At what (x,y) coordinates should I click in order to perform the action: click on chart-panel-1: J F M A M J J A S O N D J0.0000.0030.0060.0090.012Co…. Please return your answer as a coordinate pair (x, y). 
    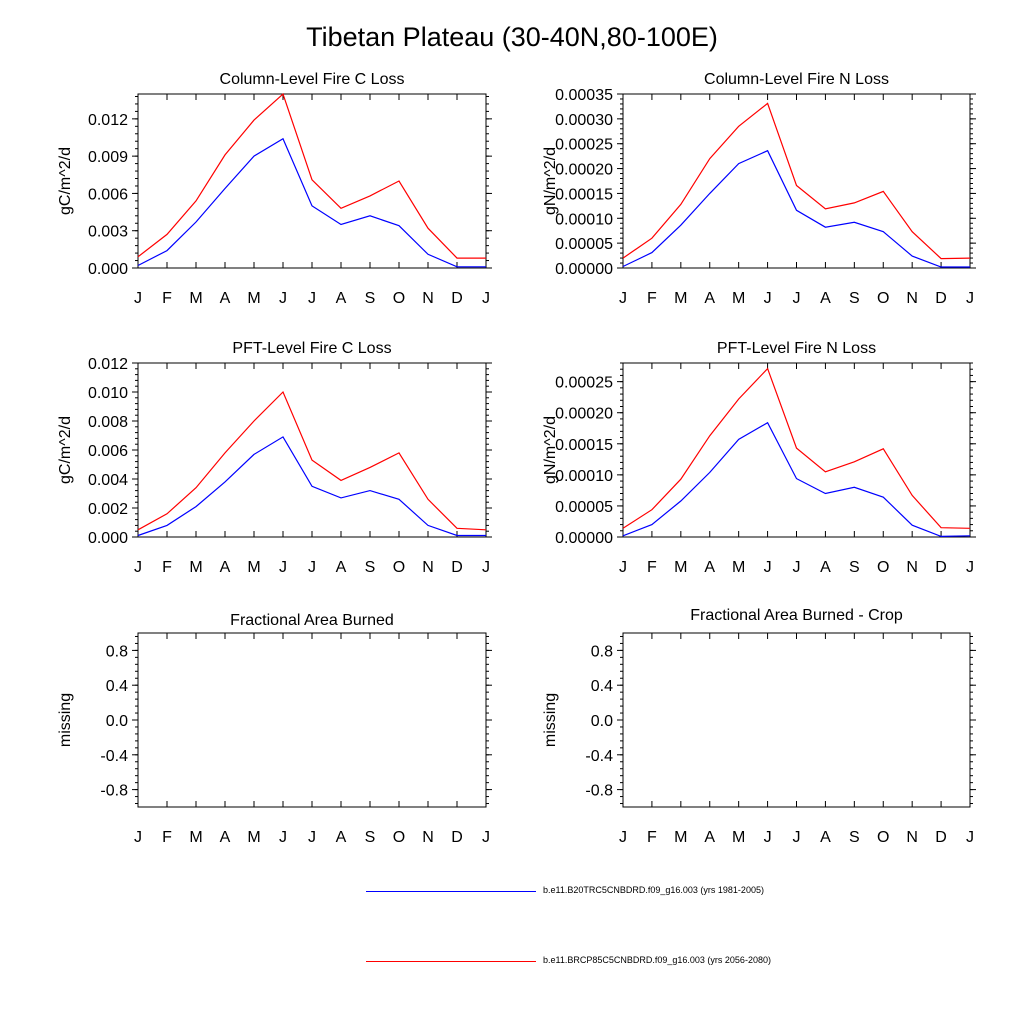
    Looking at the image, I should click on (274, 189).